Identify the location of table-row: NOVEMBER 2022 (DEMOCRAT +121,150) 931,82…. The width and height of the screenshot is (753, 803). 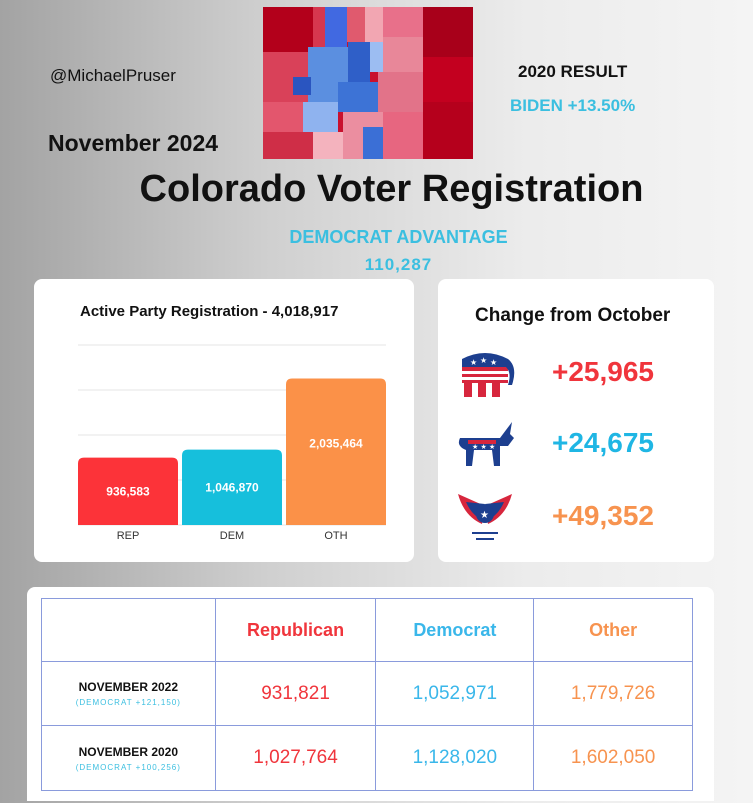
(367, 693).